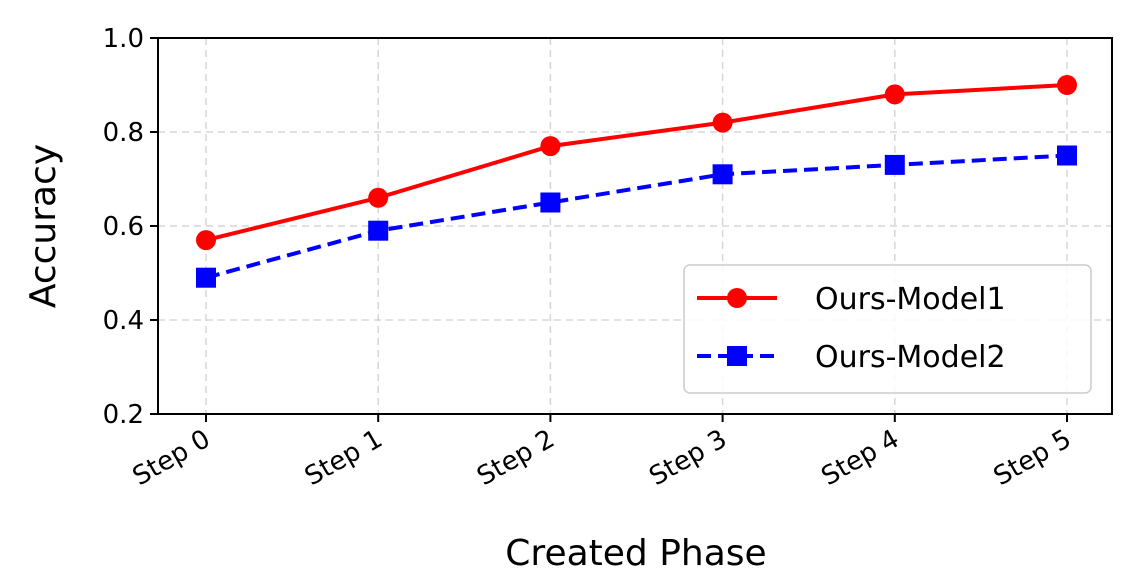 The image size is (1148, 575). I want to click on y-tick-label: 0.2, so click(123, 415).